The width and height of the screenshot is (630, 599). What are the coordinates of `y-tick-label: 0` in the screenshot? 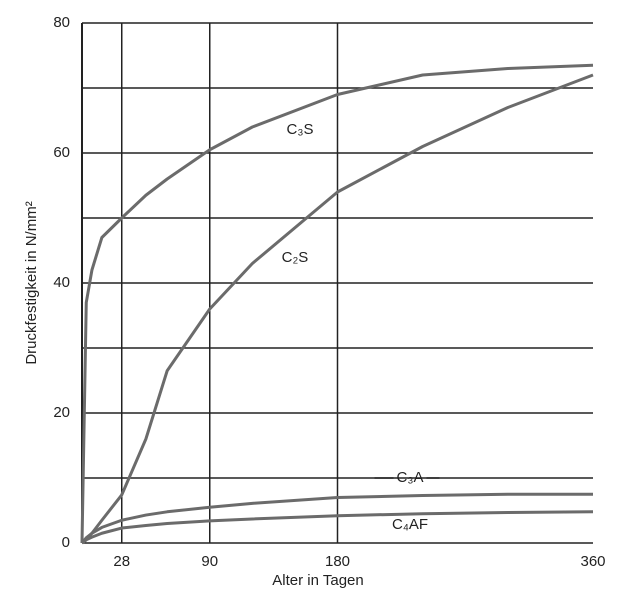 It's located at (66, 542).